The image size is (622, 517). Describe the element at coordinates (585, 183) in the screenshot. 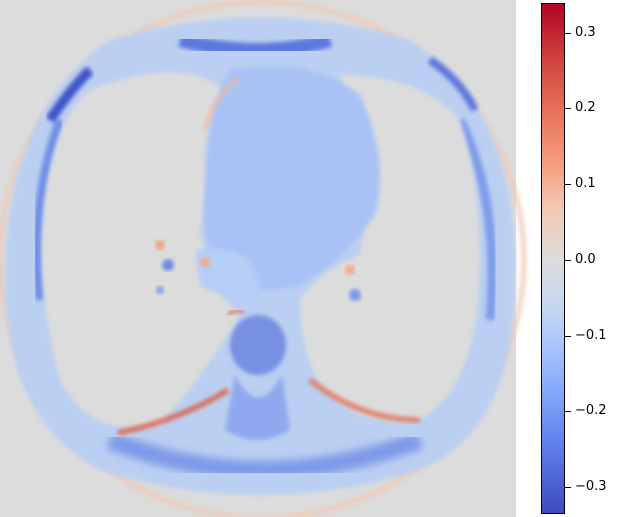

I see `colorbar-tick-label: 0.1` at that location.